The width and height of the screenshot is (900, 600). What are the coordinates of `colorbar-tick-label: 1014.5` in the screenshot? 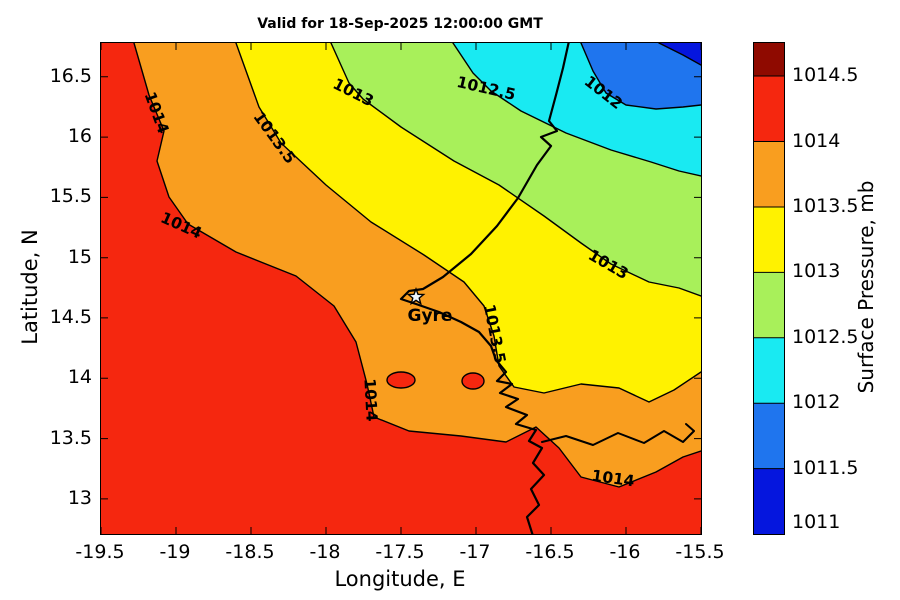 It's located at (825, 75).